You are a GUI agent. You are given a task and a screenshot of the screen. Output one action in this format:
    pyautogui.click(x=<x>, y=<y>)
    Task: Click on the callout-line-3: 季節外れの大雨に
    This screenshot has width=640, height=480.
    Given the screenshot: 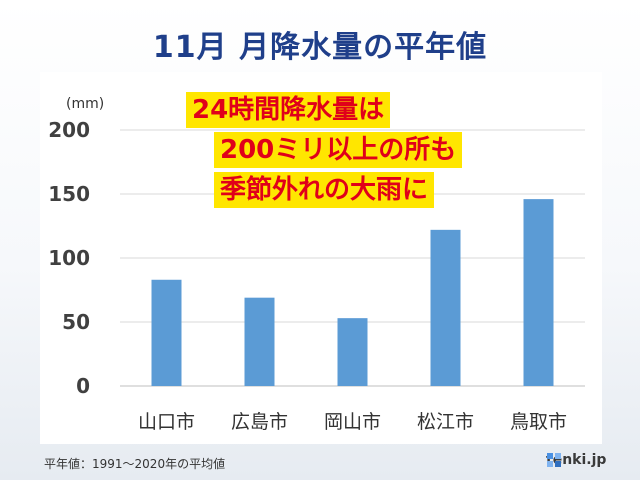 What is the action you would take?
    pyautogui.click(x=324, y=190)
    